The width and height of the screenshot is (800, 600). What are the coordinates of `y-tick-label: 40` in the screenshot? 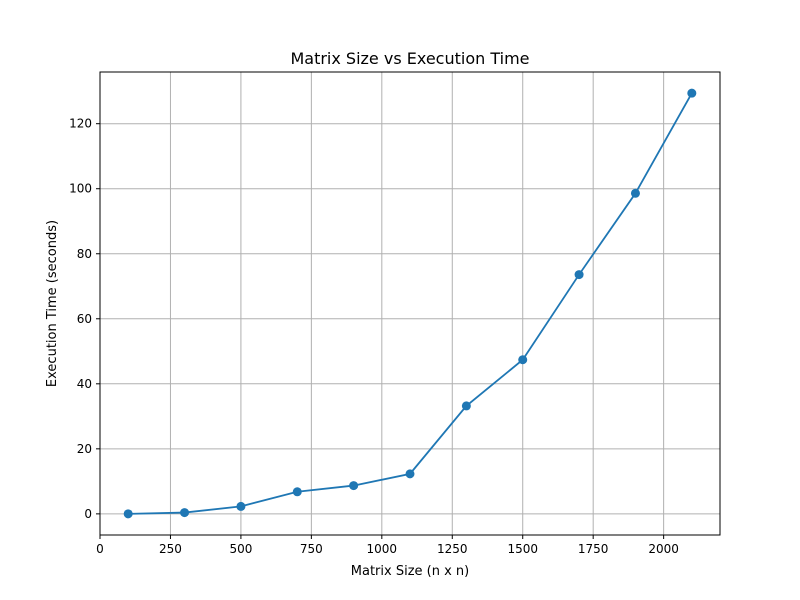 It's located at (84, 384).